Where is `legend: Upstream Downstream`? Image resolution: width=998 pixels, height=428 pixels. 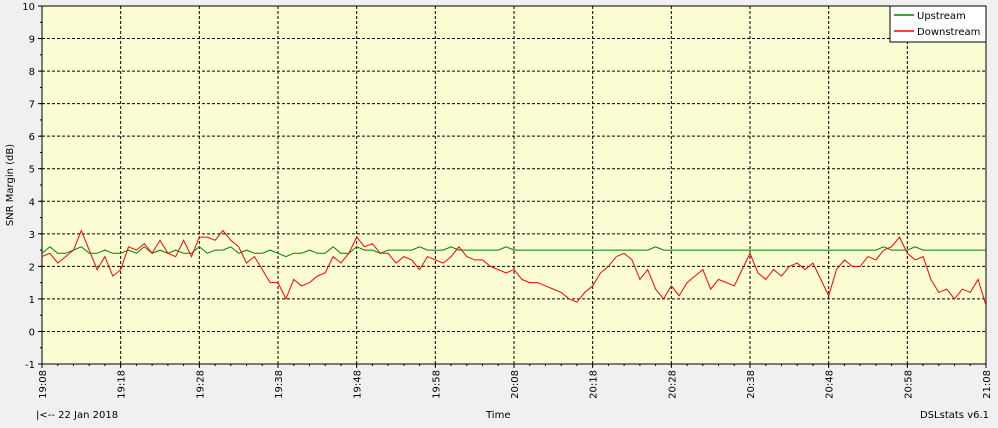 legend: Upstream Downstream is located at coordinates (938, 24).